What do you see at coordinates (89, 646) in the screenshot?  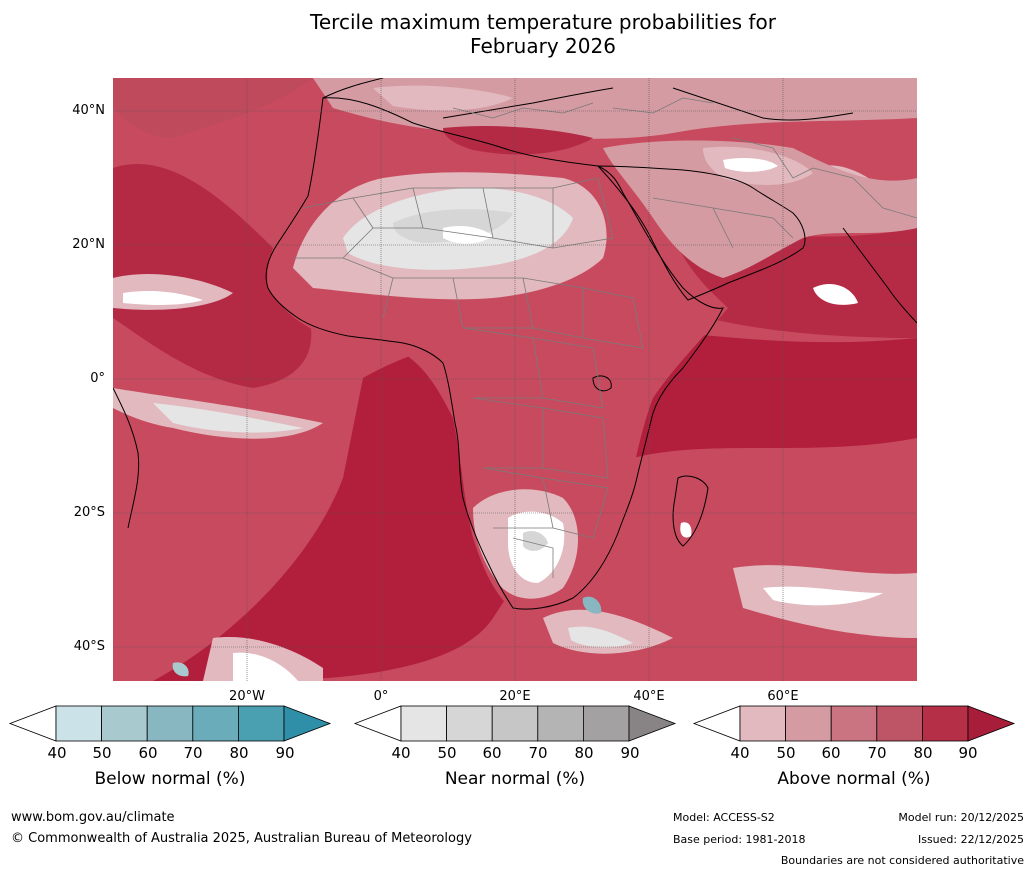 I see `lat-label-40s: 40°S` at bounding box center [89, 646].